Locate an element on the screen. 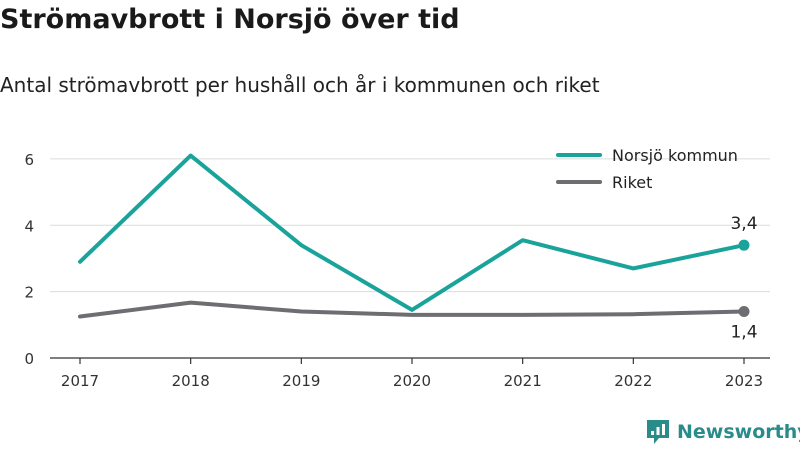 This screenshot has height=450, width=800. x-tick-label: 2021 is located at coordinates (523, 381).